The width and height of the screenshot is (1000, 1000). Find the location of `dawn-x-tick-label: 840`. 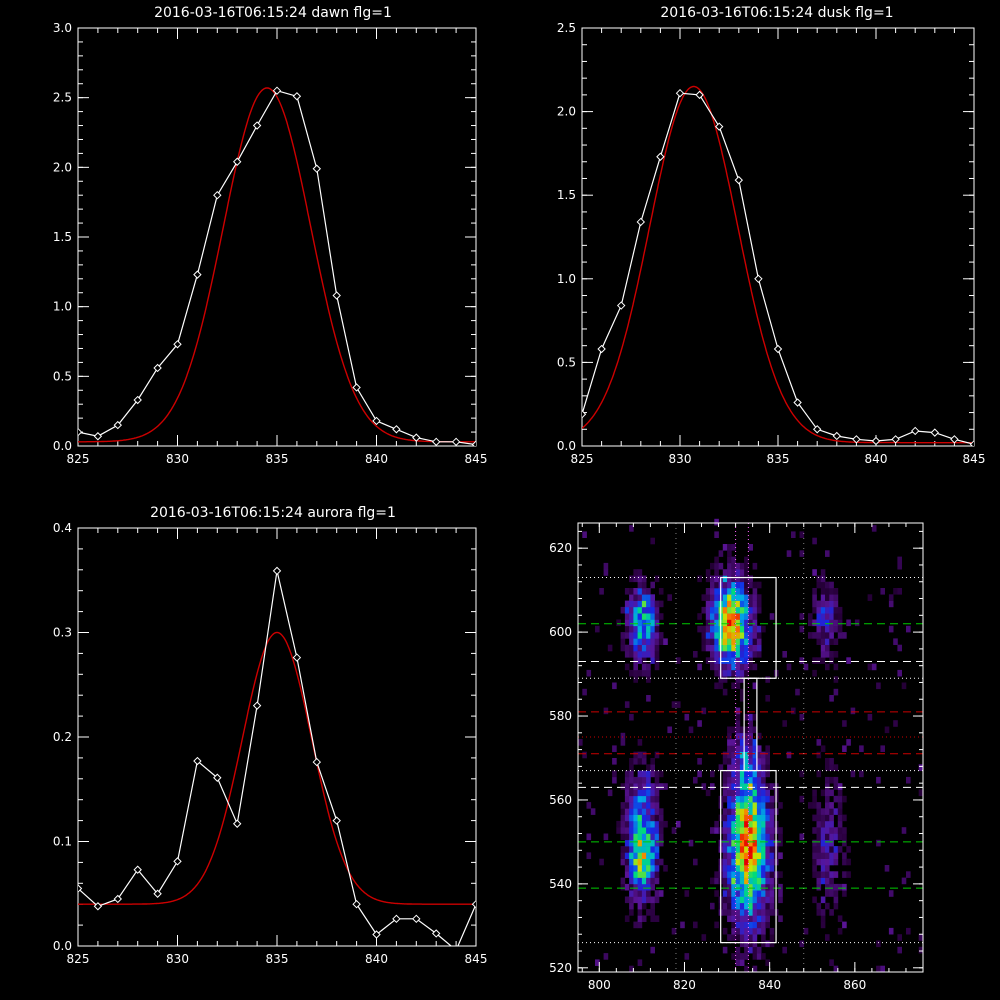

dawn-x-tick-label: 840 is located at coordinates (376, 459).